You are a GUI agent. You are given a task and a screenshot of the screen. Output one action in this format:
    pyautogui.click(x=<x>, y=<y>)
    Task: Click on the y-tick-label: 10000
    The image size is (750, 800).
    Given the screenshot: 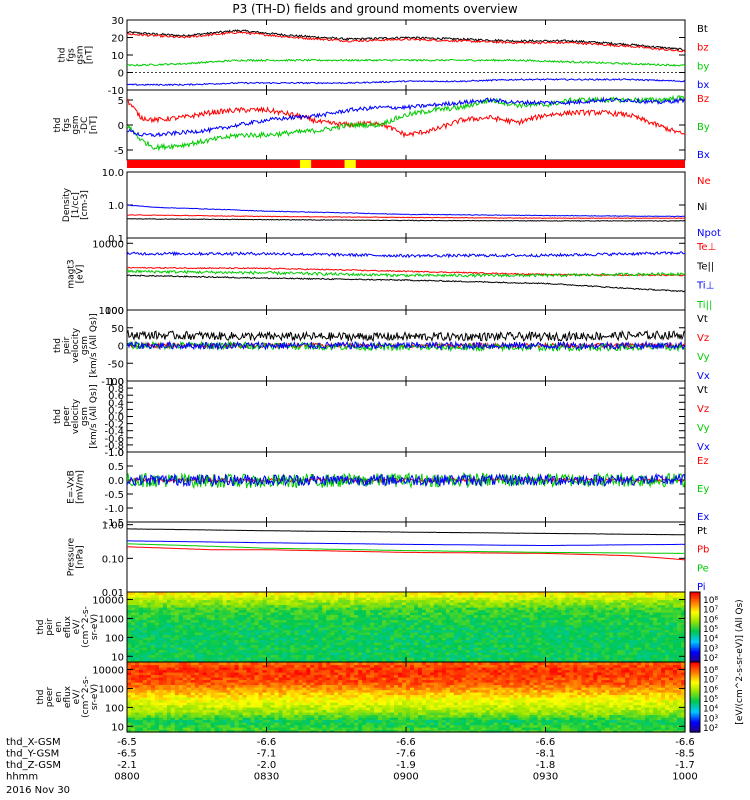 What is the action you would take?
    pyautogui.click(x=108, y=244)
    